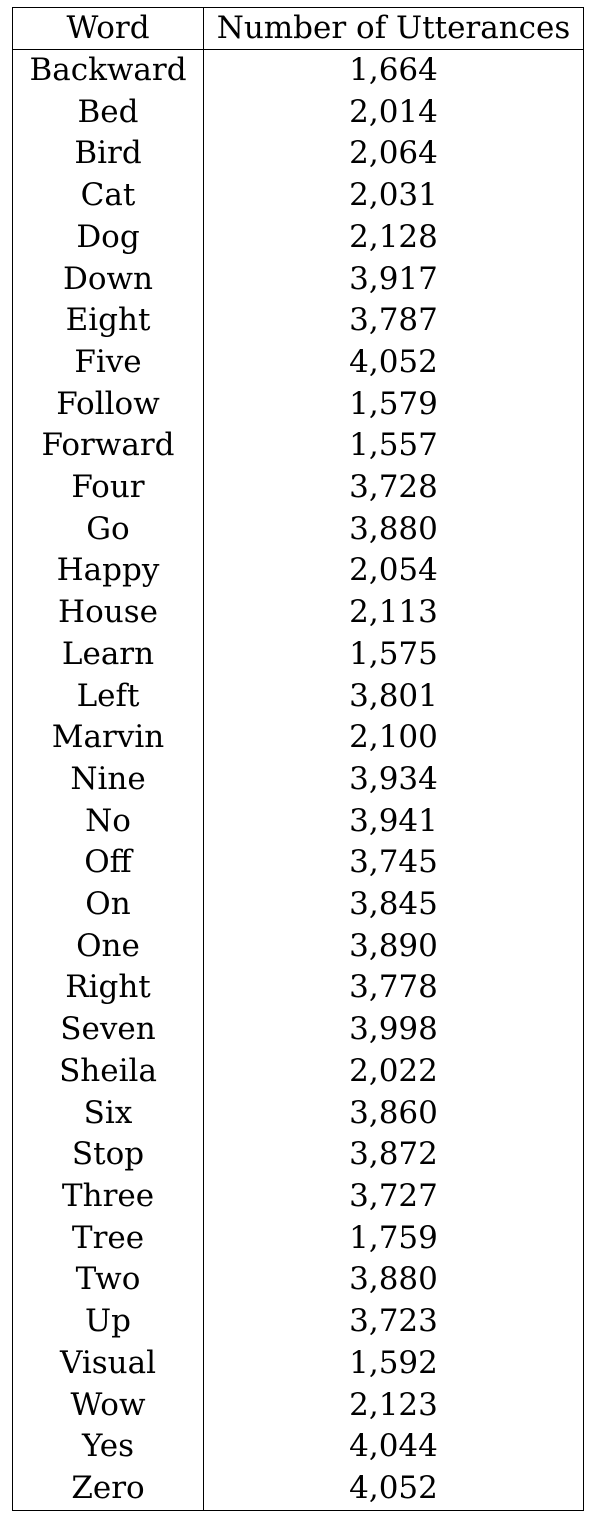 This screenshot has height=1526, width=596. I want to click on word-cell: Right, so click(108, 988).